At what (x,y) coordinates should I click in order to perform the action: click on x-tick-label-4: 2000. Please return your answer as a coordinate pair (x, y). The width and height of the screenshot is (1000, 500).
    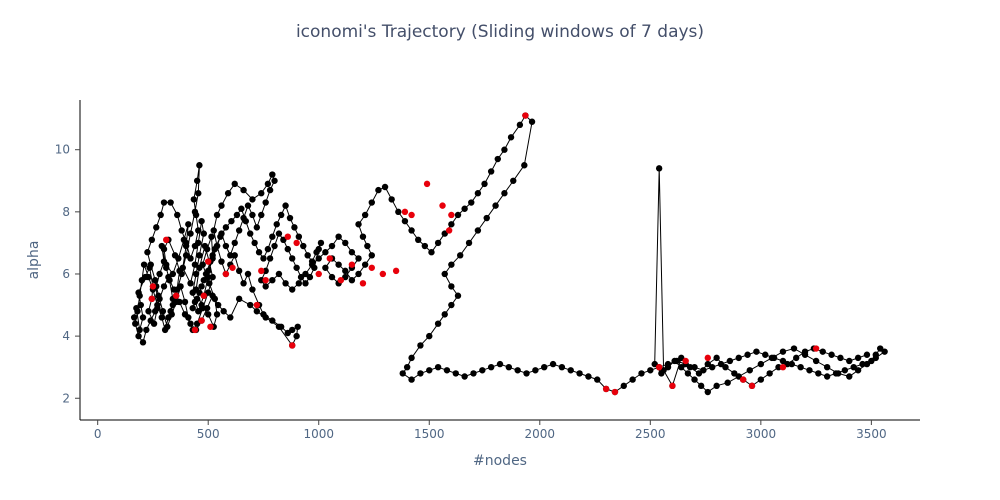
    Looking at the image, I should click on (540, 434).